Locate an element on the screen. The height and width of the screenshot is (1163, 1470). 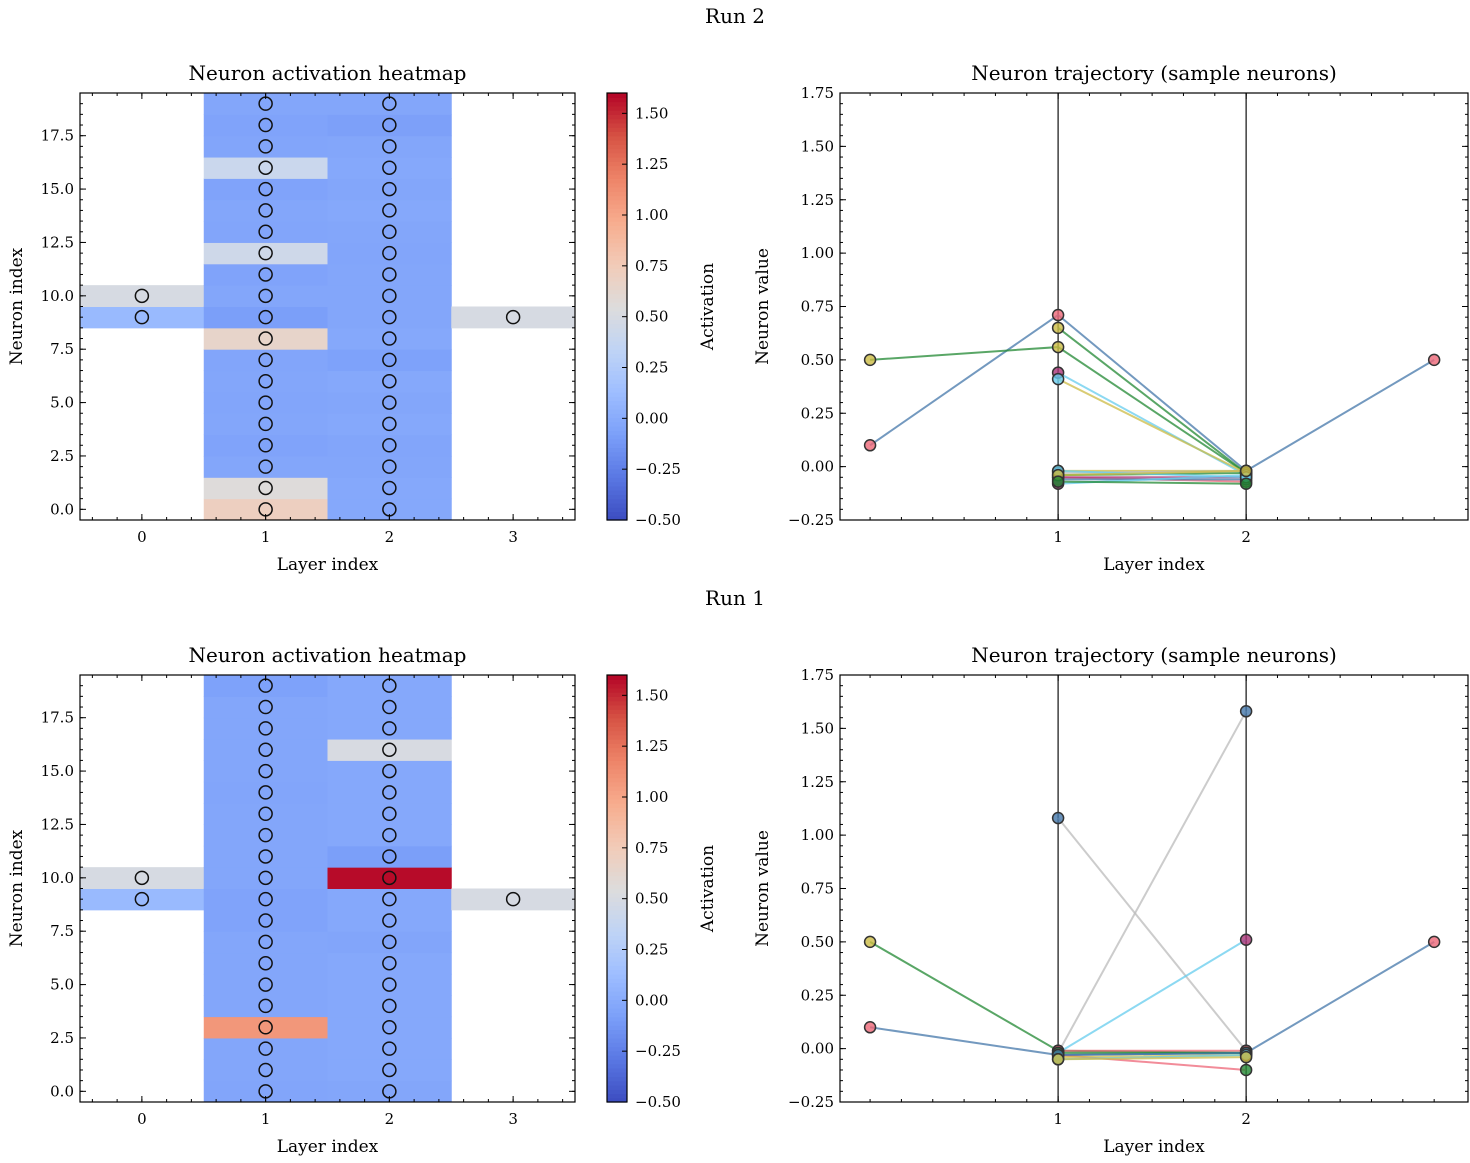
run-title: Run 1 is located at coordinates (735, 598).